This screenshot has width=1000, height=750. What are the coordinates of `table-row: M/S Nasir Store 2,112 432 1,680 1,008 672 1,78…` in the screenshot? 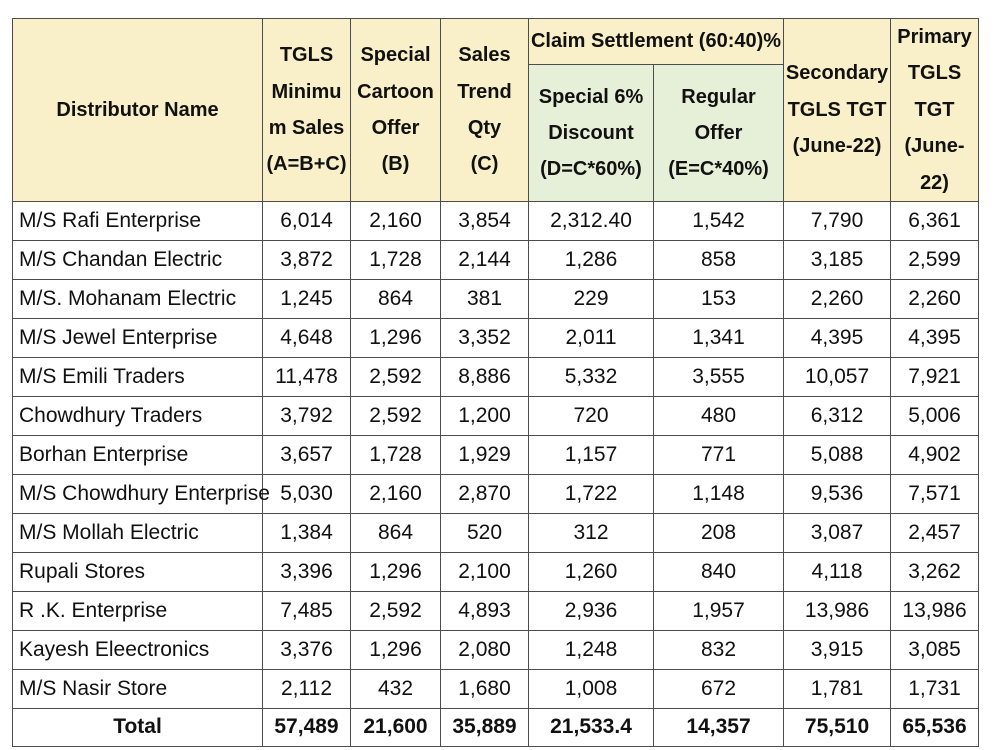 It's located at (496, 688).